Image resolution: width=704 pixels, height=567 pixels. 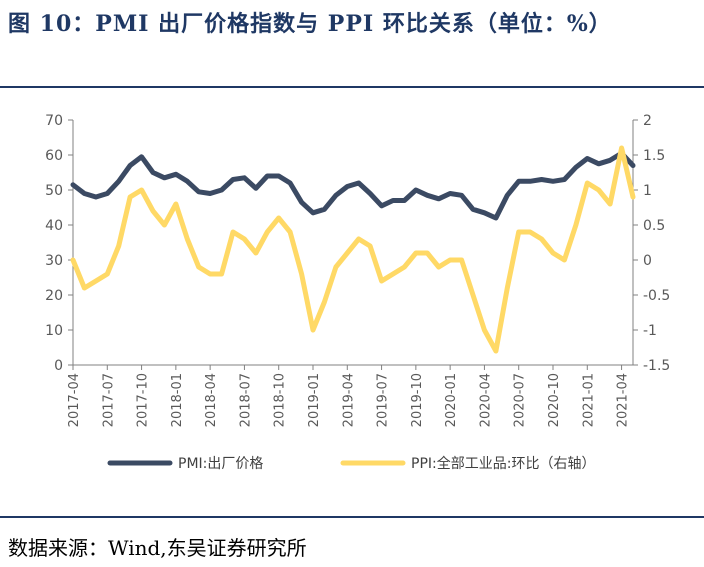 What do you see at coordinates (58, 366) in the screenshot?
I see `left-axis-tick-label: 0` at bounding box center [58, 366].